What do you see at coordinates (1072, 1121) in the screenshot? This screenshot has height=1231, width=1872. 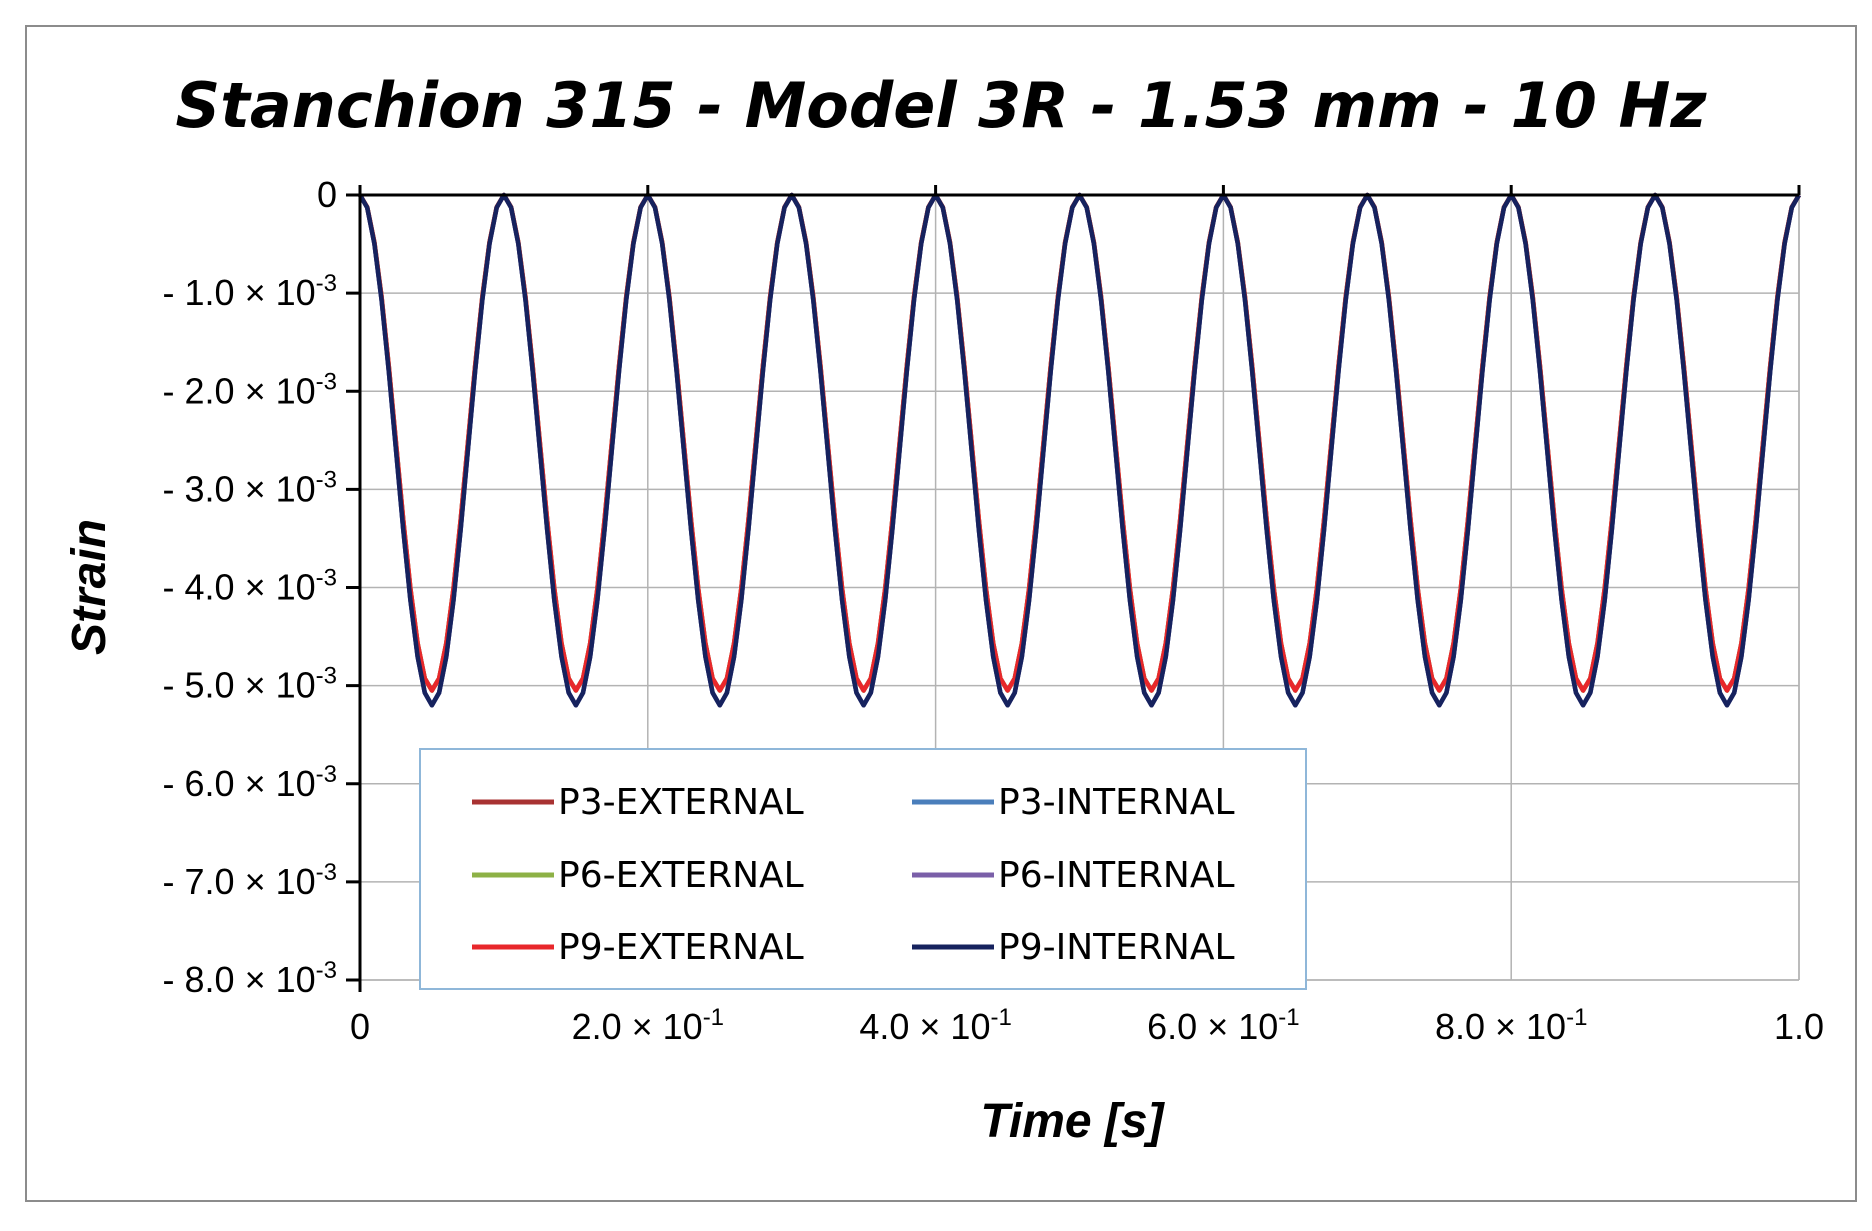 I see `x-axis-title: Time [s]` at bounding box center [1072, 1121].